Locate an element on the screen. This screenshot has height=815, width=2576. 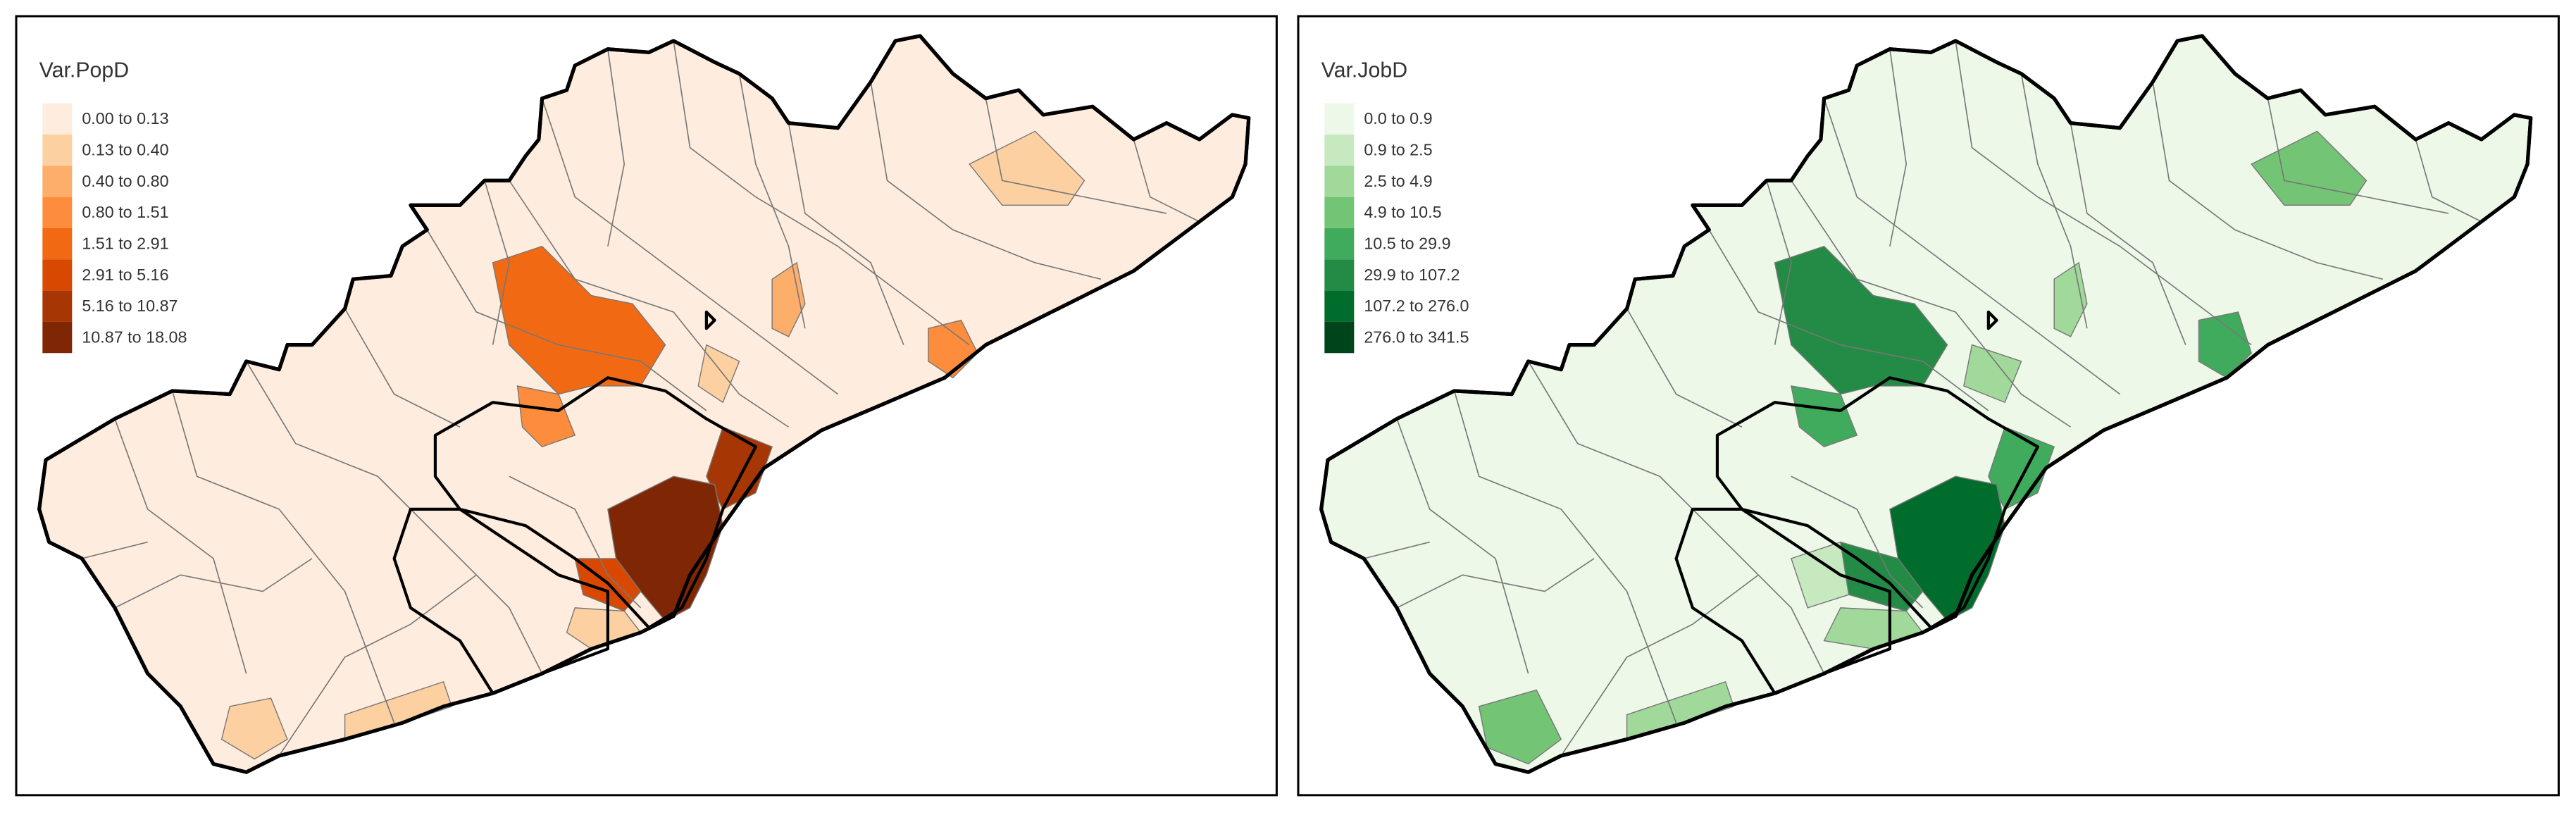
legend-label: 2.5 to 4.9 is located at coordinates (1398, 181).